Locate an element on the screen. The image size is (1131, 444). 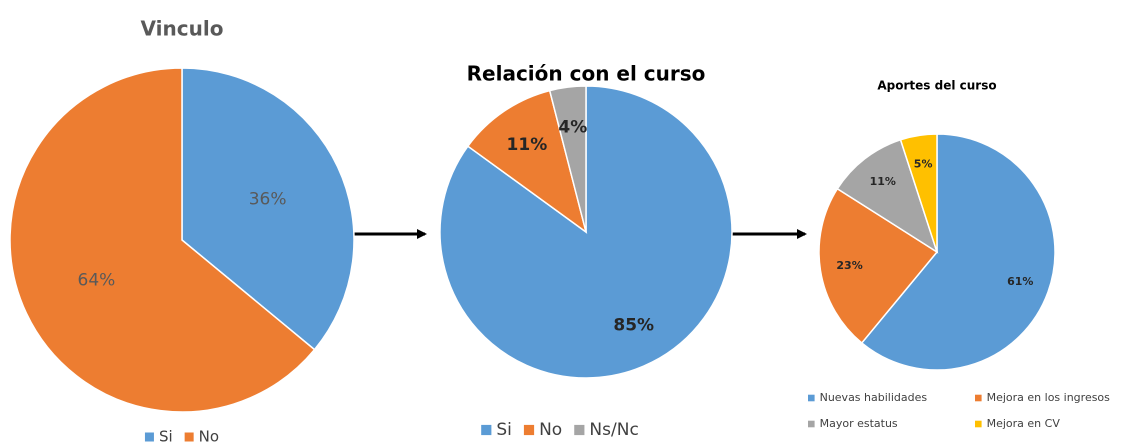
data-label: 5% is located at coordinates (923, 164).